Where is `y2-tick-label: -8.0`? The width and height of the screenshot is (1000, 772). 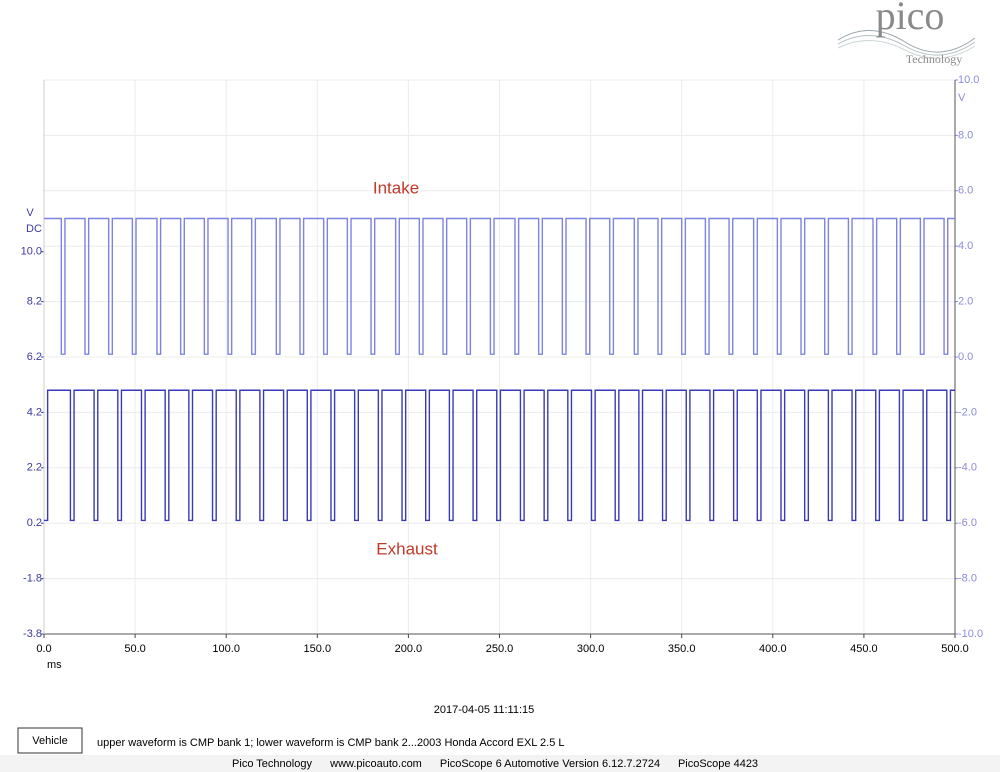
y2-tick-label: -8.0 is located at coordinates (967, 579).